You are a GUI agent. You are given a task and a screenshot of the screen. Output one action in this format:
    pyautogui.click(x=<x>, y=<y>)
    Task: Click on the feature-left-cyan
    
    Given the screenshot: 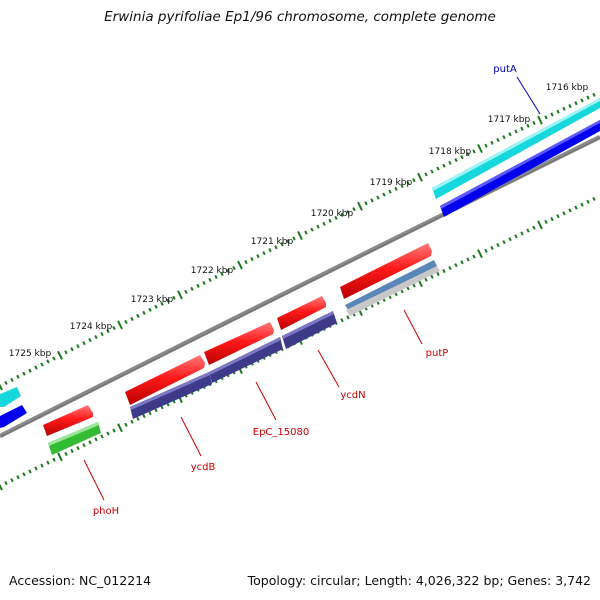 What is the action you would take?
    pyautogui.click(x=10, y=397)
    